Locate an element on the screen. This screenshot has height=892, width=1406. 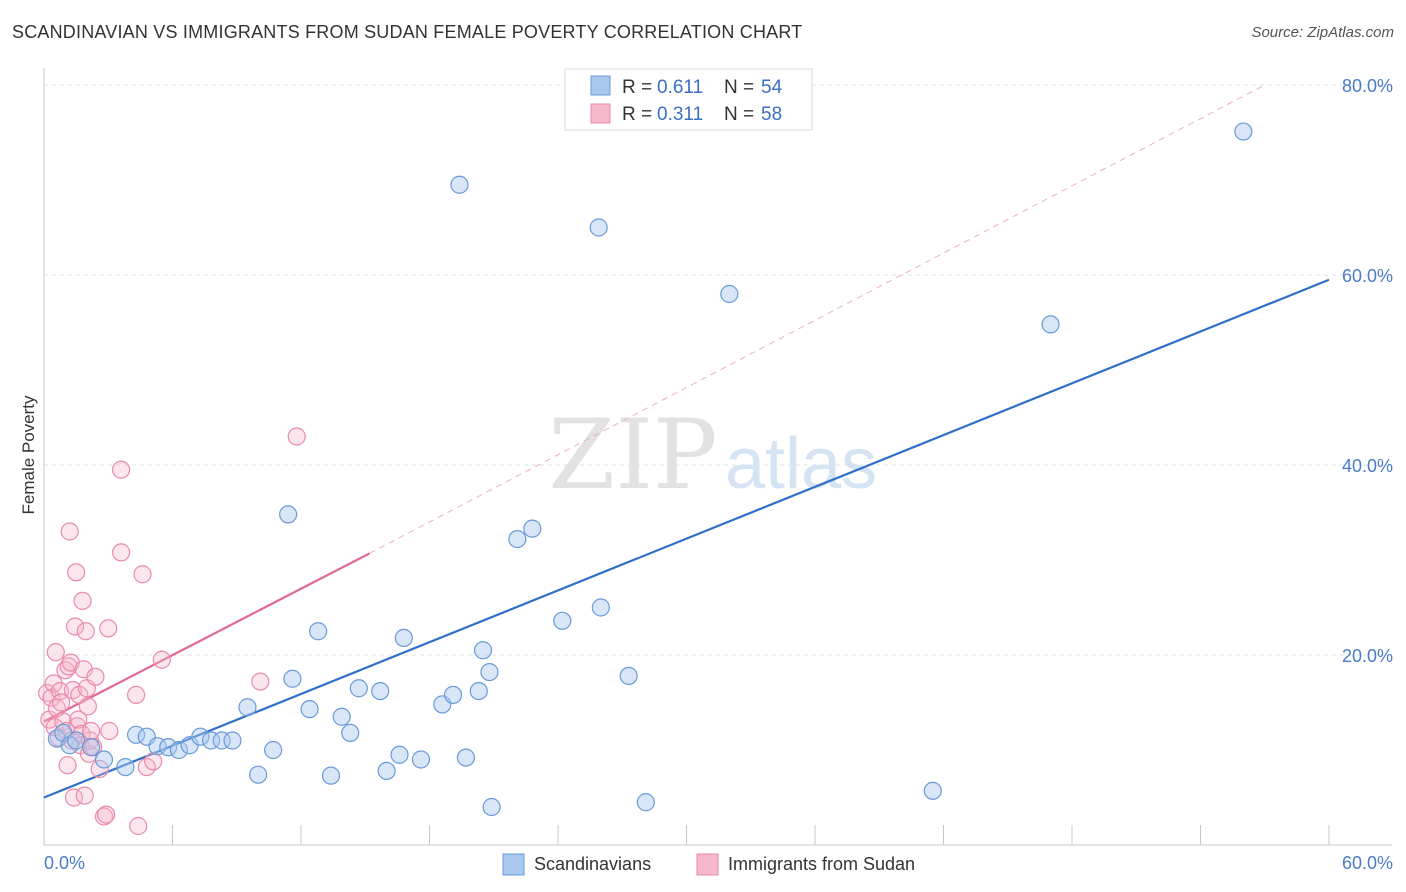
legend-n-label-2: N = is located at coordinates (739, 114).